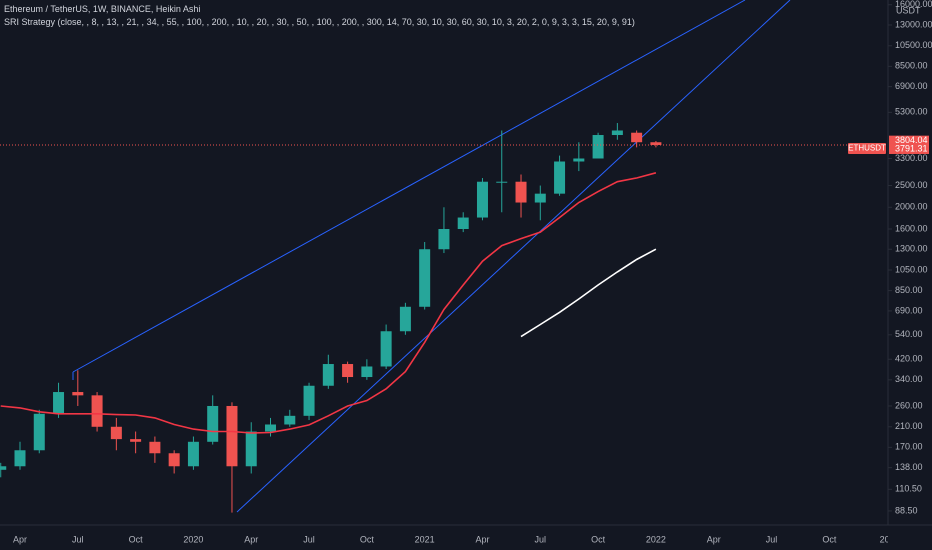 Image resolution: width=932 pixels, height=550 pixels. Describe the element at coordinates (909, 447) in the screenshot. I see `y-tick-label: 170.00` at that location.